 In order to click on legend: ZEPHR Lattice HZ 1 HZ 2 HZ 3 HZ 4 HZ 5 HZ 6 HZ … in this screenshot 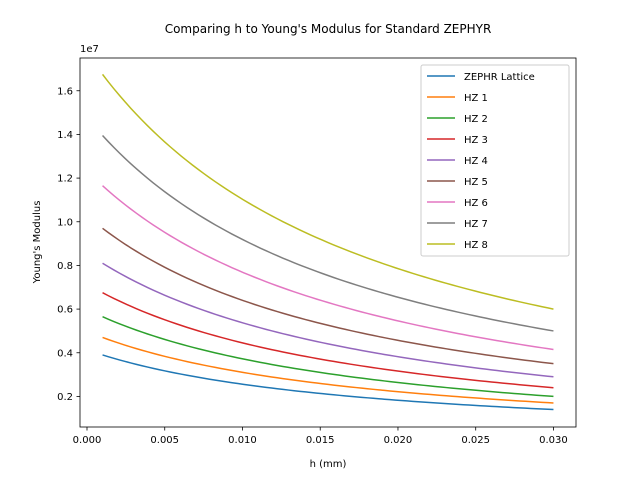, I will do `click(495, 160)`.